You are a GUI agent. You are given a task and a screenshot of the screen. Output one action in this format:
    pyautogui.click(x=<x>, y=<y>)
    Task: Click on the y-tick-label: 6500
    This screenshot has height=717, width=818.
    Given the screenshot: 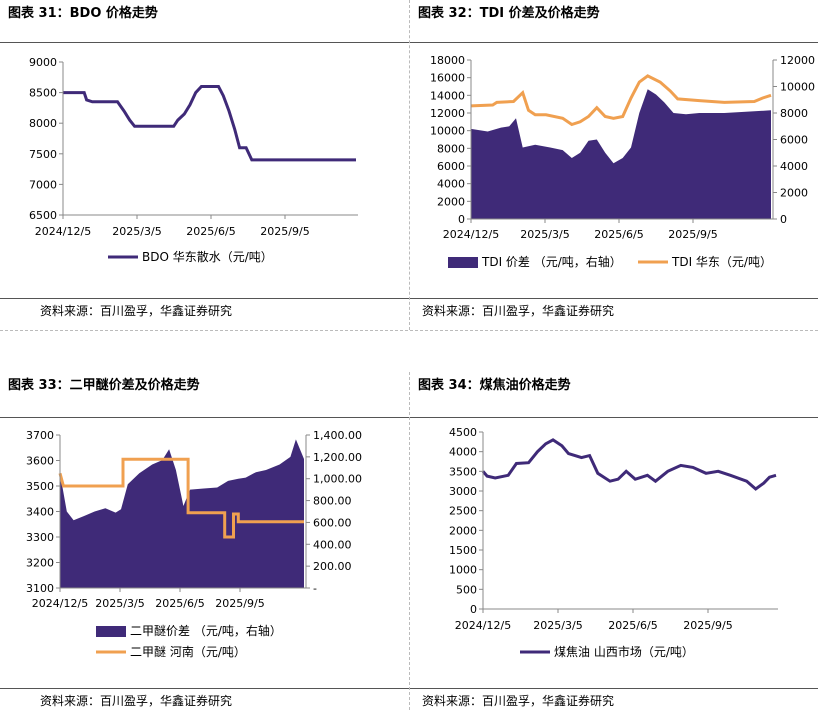 What is the action you would take?
    pyautogui.click(x=43, y=215)
    